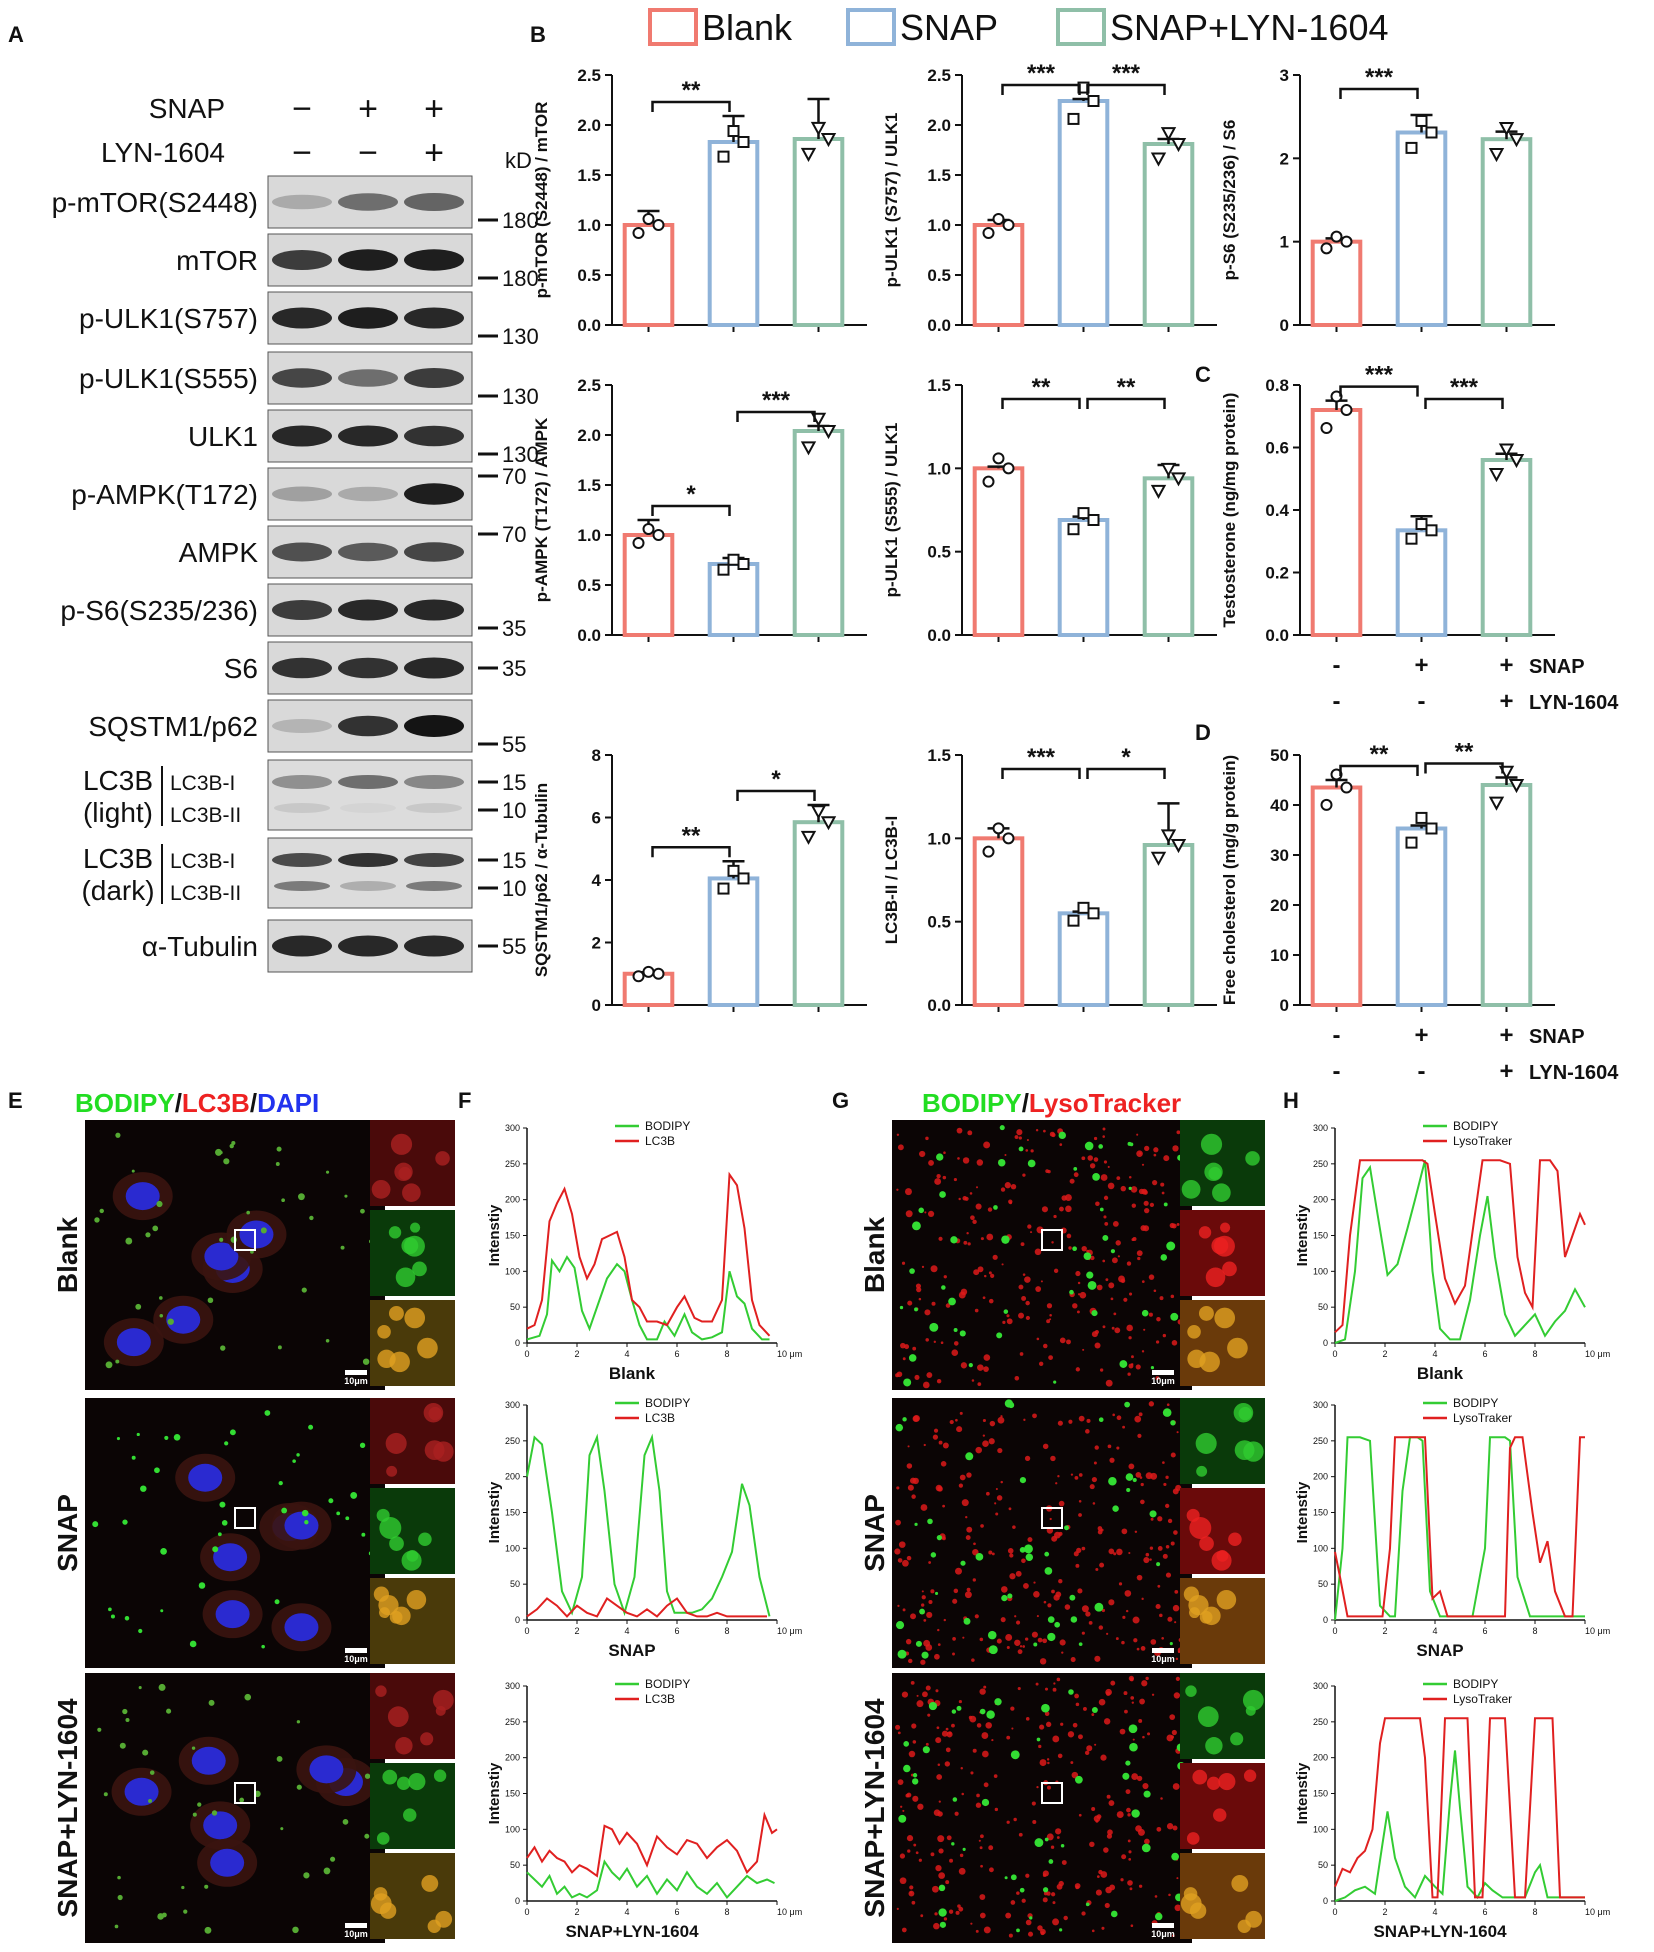 This screenshot has width=1654, height=1952. Describe the element at coordinates (520, 336) in the screenshot. I see `marker-label: 130` at that location.